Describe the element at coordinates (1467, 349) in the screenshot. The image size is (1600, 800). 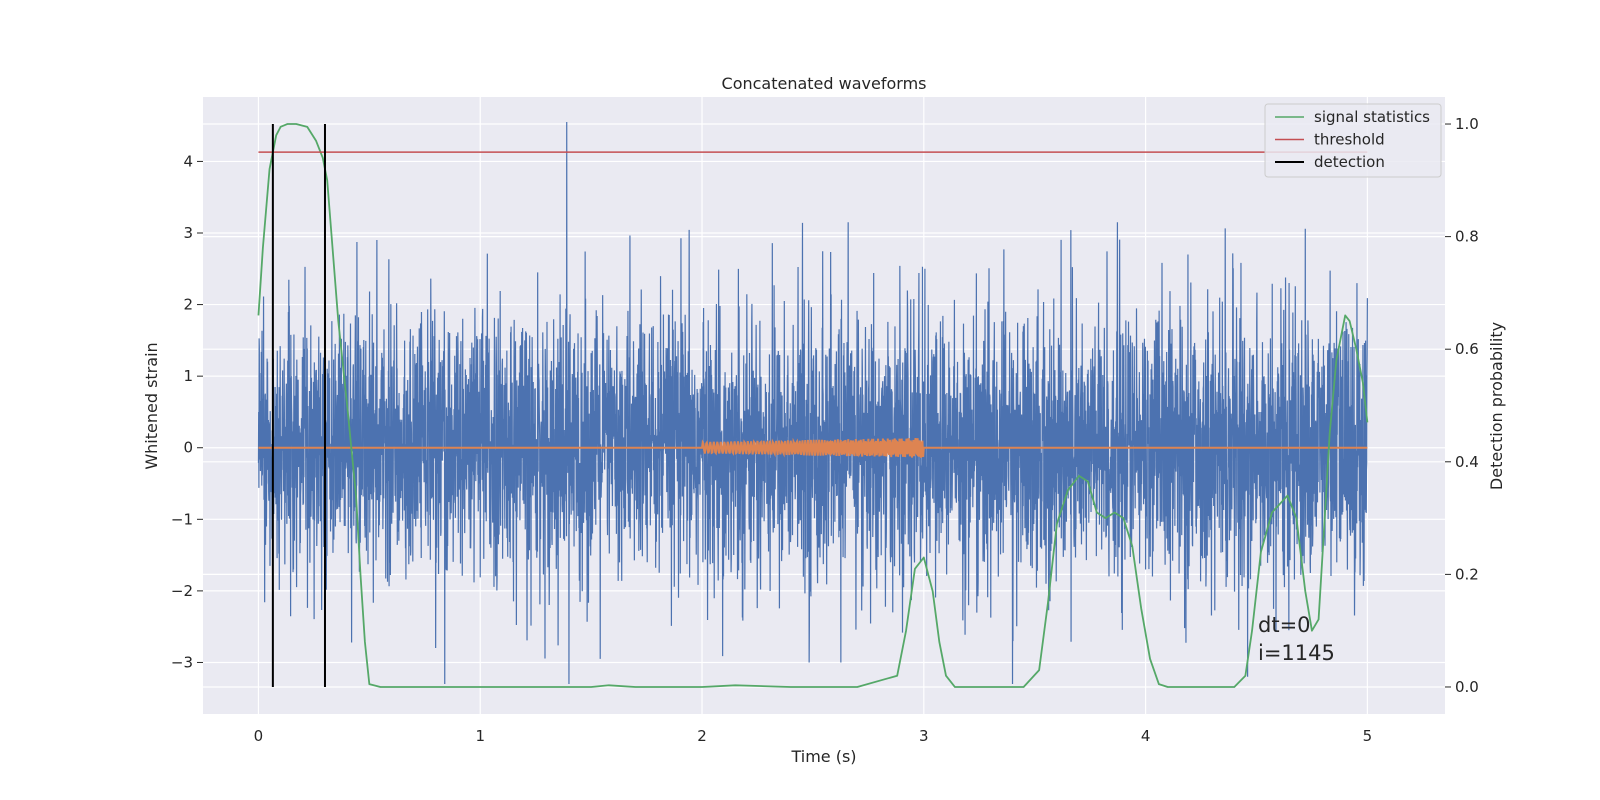
I see `y2-tick-label: 0.6` at that location.